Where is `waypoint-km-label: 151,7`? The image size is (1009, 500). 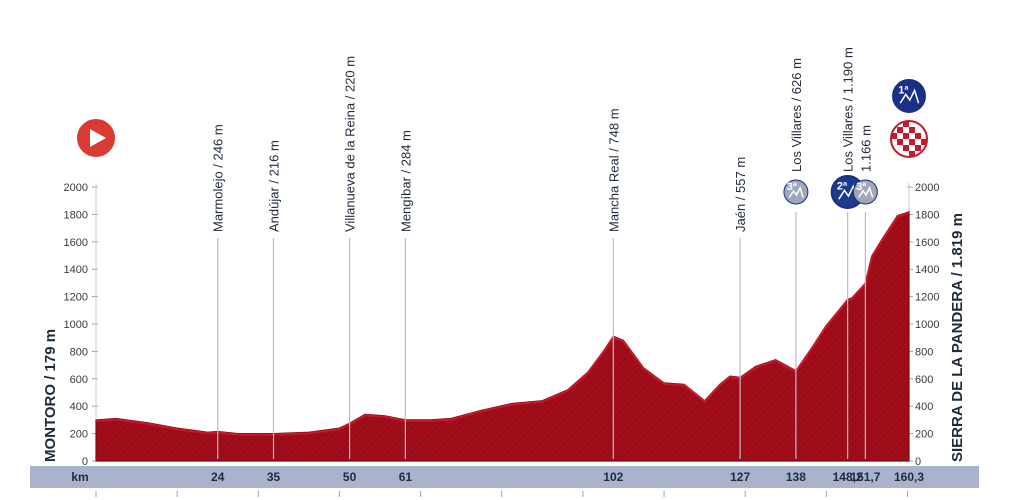 waypoint-km-label: 151,7 is located at coordinates (865, 477).